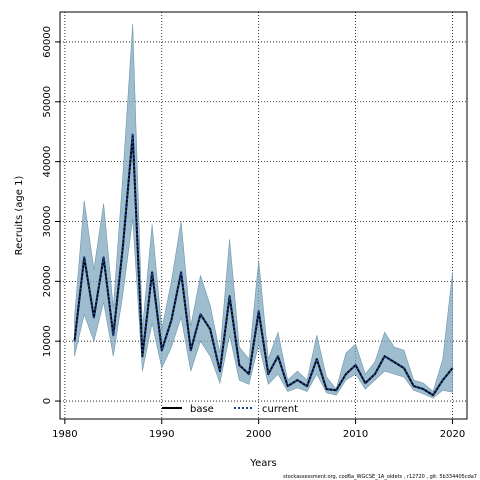  I want to click on y-tick-label: 40000, so click(47, 162).